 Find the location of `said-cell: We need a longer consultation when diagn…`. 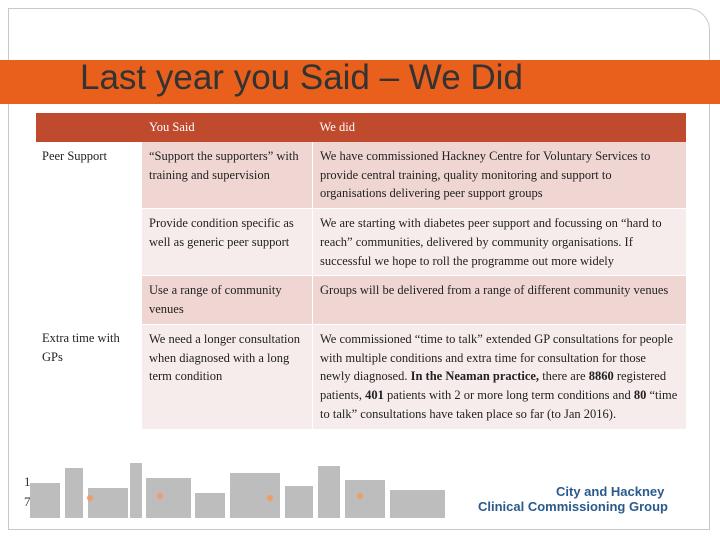

said-cell: We need a longer consultation when diagn… is located at coordinates (227, 377).